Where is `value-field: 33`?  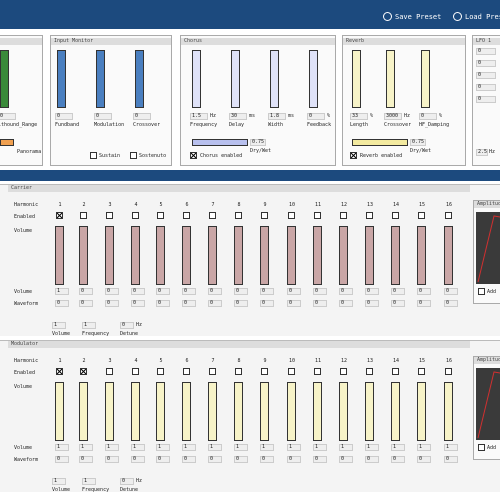
value-field: 33 is located at coordinates (359, 116).